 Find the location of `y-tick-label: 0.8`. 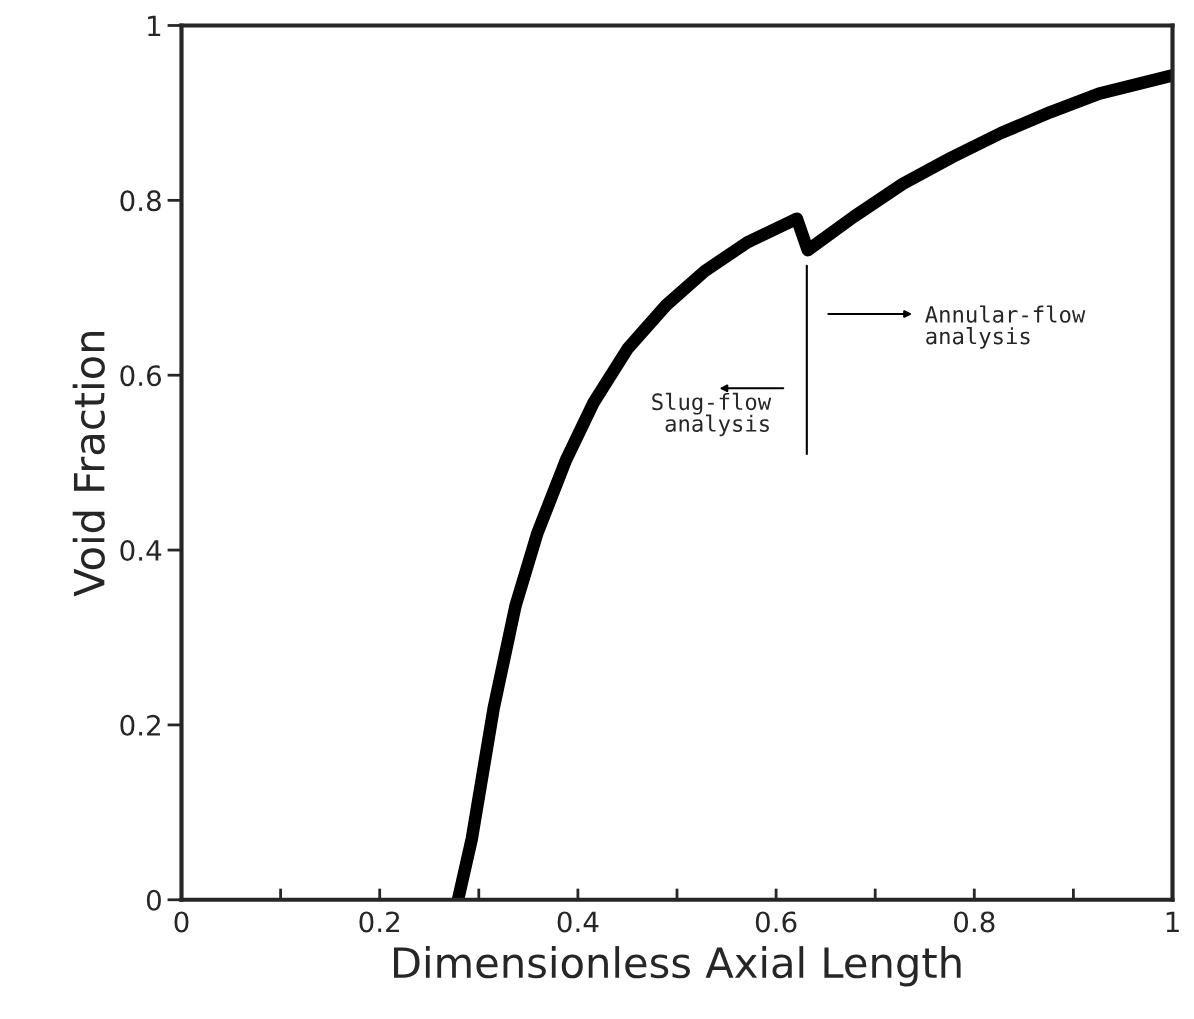

y-tick-label: 0.8 is located at coordinates (140, 201).